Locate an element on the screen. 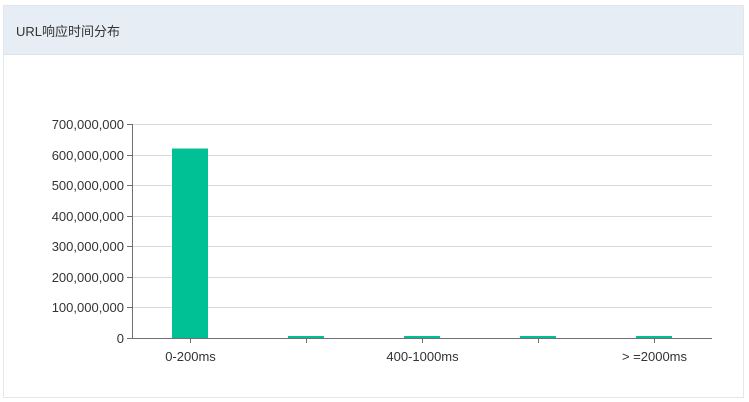 This screenshot has height=402, width=749. bar-200-400ms is located at coordinates (306, 337).